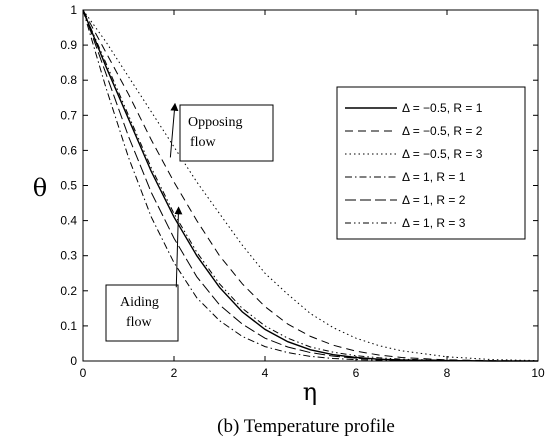  I want to click on aiding-flow-arrow, so click(178, 247).